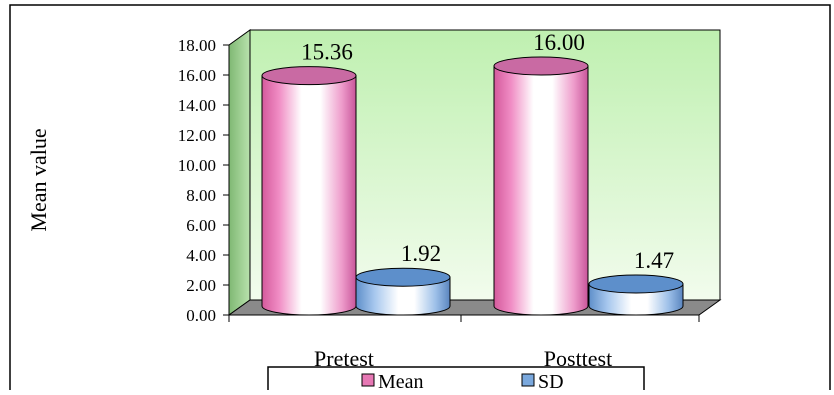 Image resolution: width=834 pixels, height=395 pixels. Describe the element at coordinates (464, 343) in the screenshot. I see `x-ticks: Pretest Posttest` at that location.